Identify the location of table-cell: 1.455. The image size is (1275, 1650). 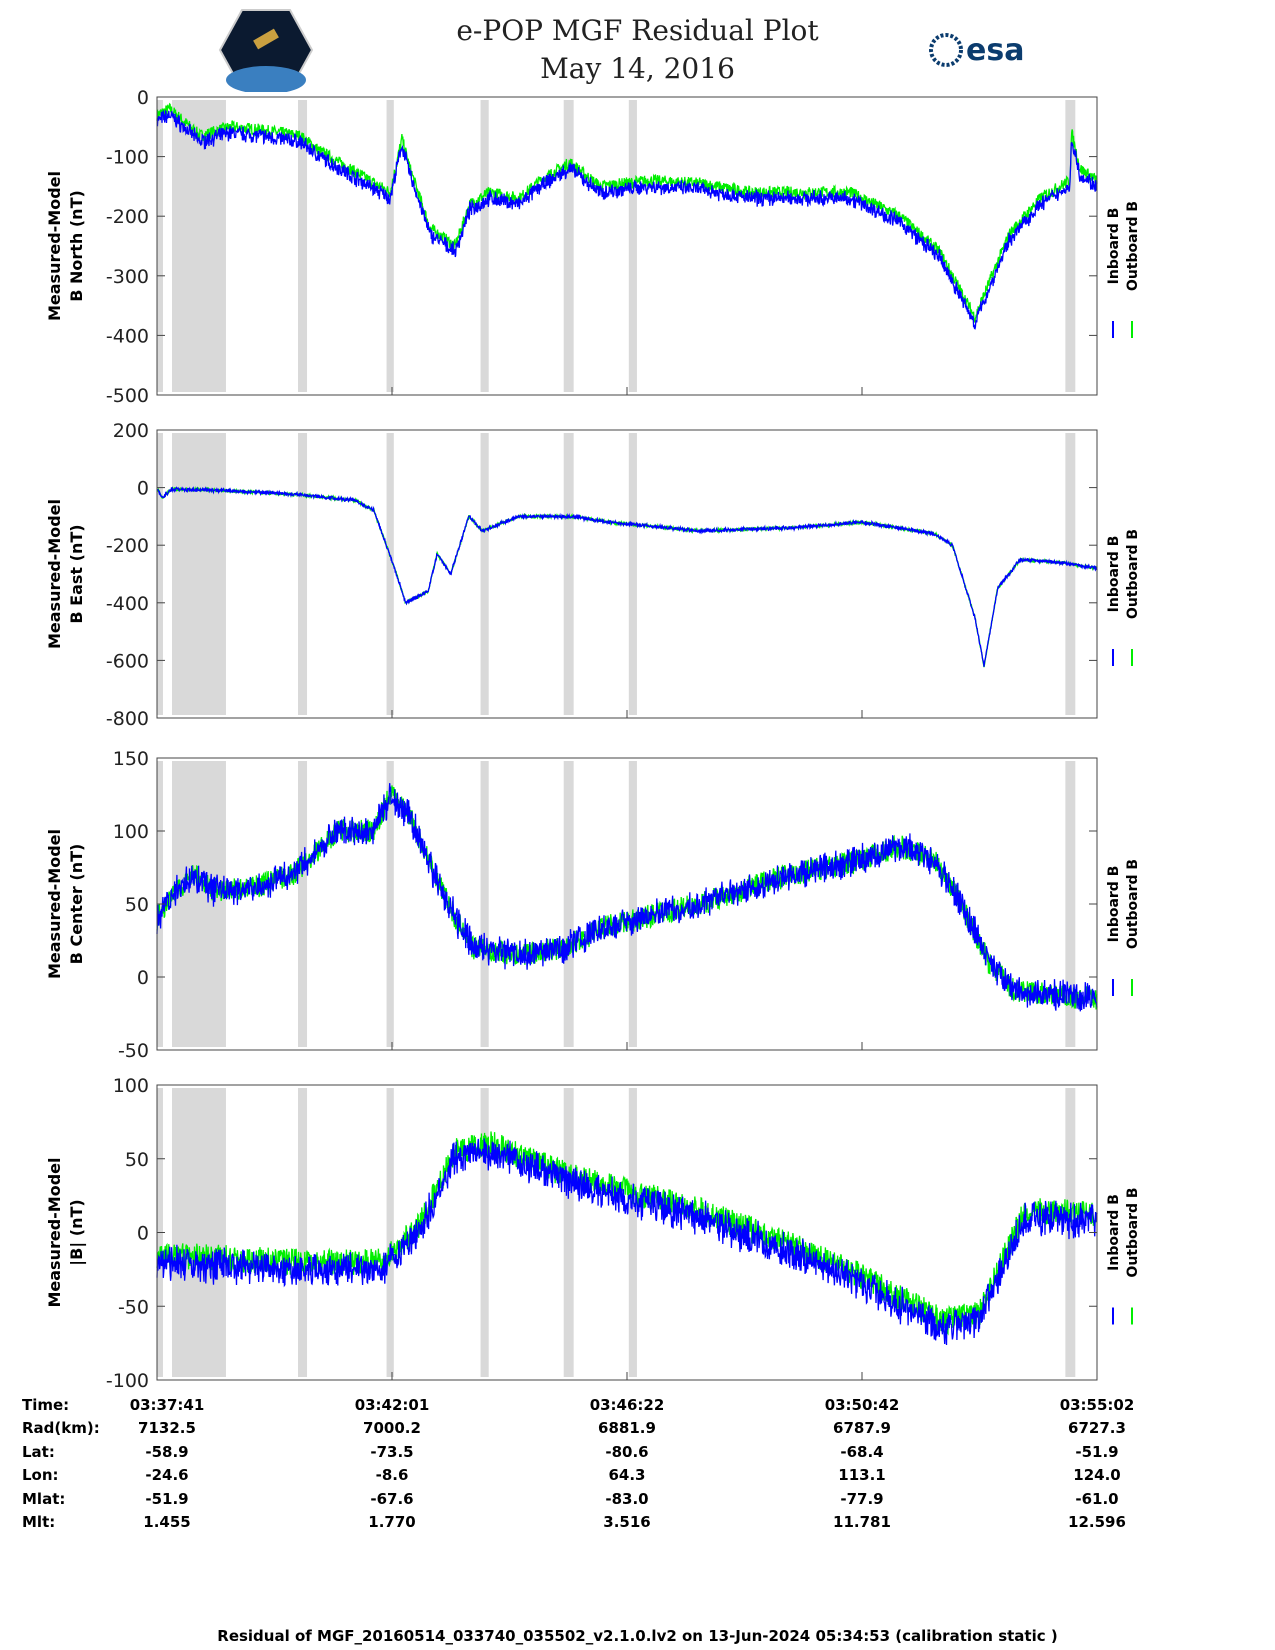
(167, 1522).